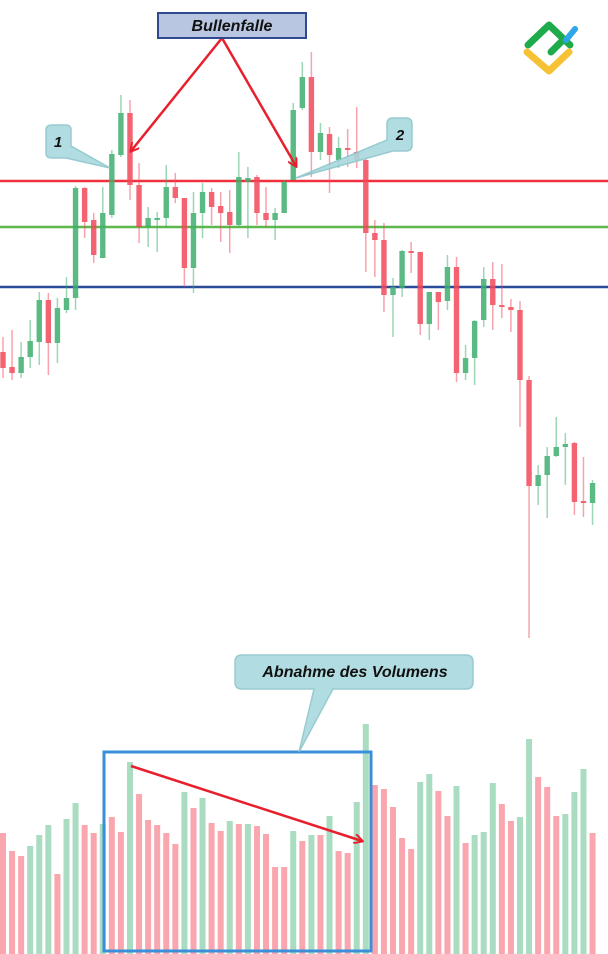 The width and height of the screenshot is (608, 954). Describe the element at coordinates (400, 135) in the screenshot. I see `callout-2-label: 2` at that location.